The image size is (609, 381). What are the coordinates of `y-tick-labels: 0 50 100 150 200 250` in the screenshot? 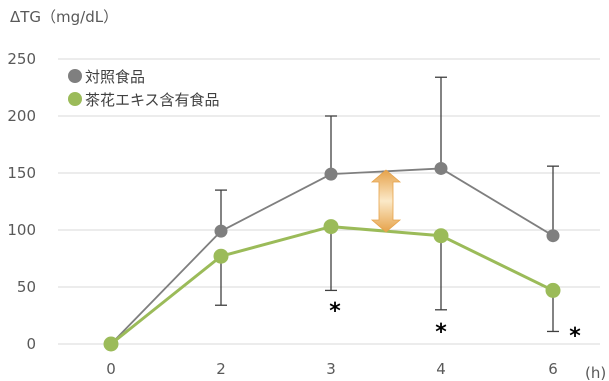 It's located at (21, 201).